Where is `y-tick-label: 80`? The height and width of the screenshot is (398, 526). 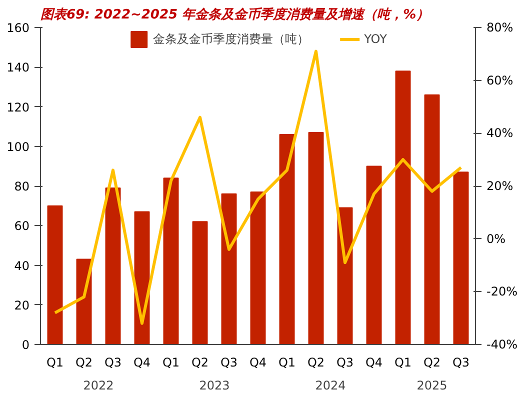
y-tick-label: 80 is located at coordinates (22, 187).